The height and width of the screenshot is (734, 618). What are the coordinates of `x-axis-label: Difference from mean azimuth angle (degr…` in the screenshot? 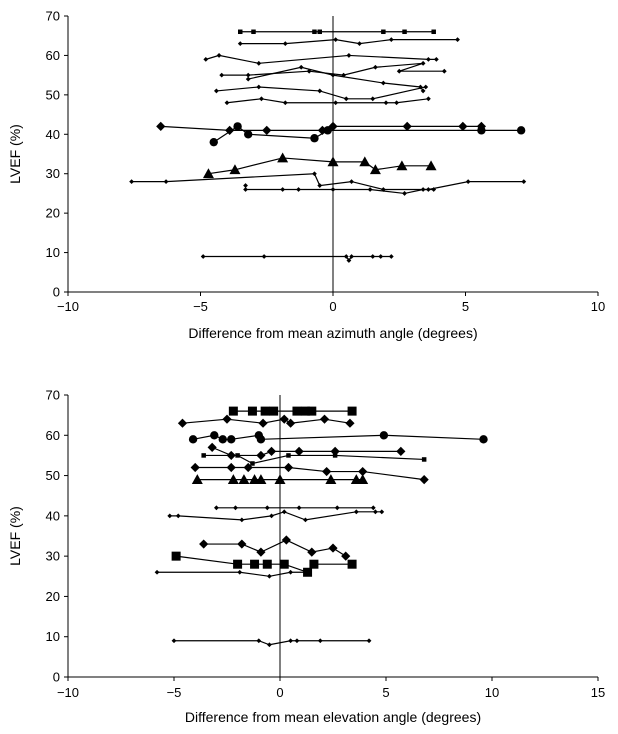 It's located at (332, 333).